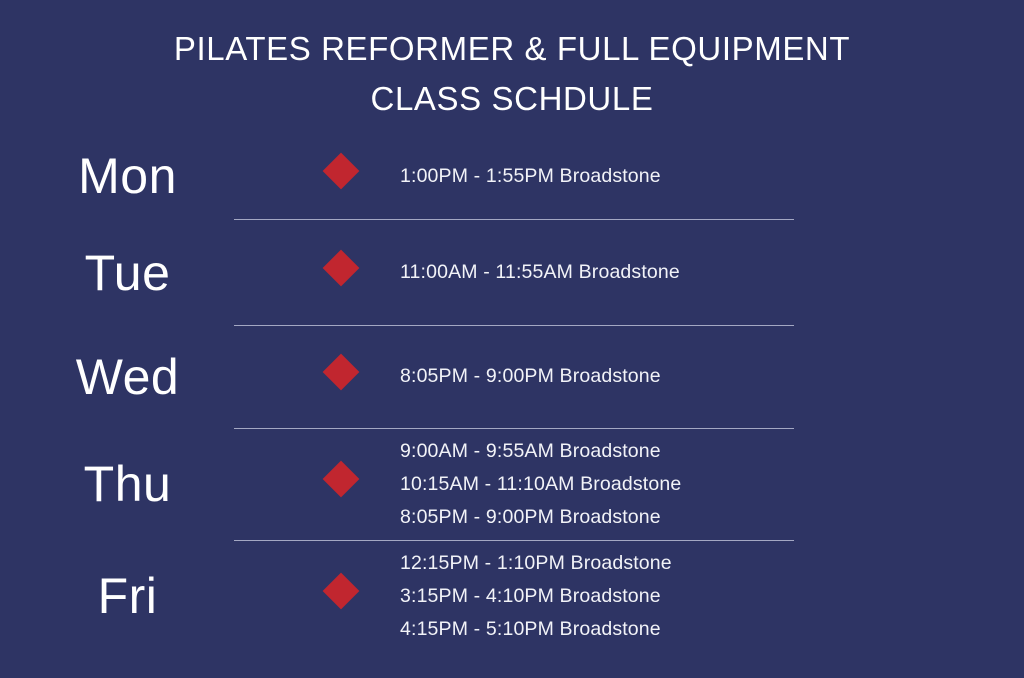 Image resolution: width=1024 pixels, height=678 pixels. I want to click on schedule-row-monday: Mon 1:00PM - 1:55PM Broadstone, so click(512, 176).